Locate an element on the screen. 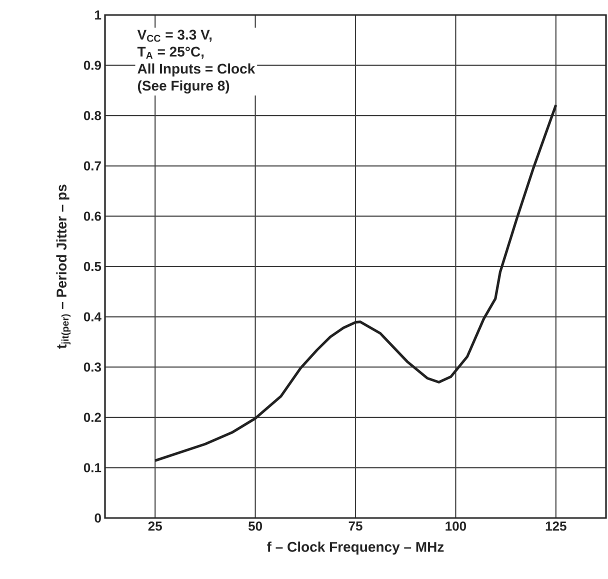 This screenshot has width=608, height=579. y-axis-title: t$_{jit(per)}$ – Period Jitter – ps is located at coordinates (63, 266).